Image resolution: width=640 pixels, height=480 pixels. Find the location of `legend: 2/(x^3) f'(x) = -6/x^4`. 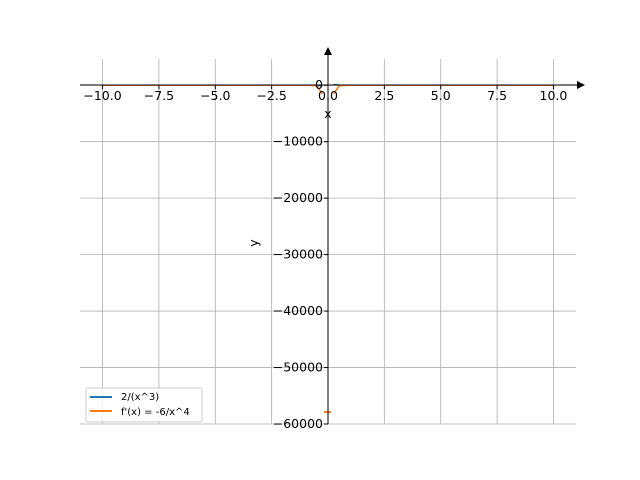

legend: 2/(x^3) f'(x) = -6/x^4 is located at coordinates (144, 405).